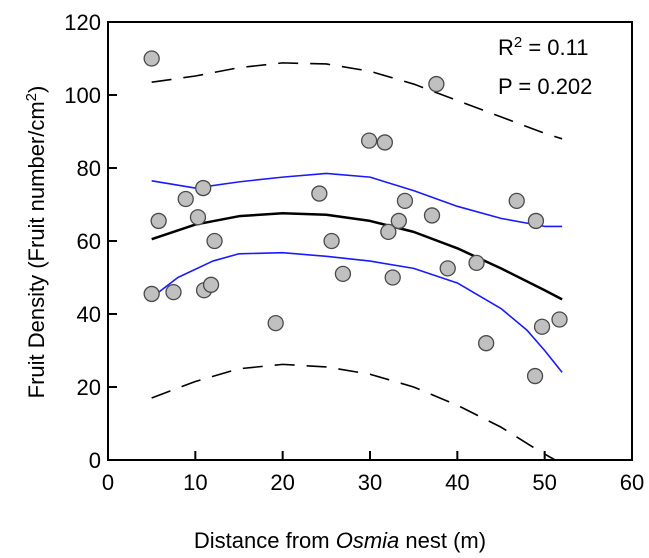 The width and height of the screenshot is (649, 558). I want to click on x-tick-label: 10, so click(195, 482).